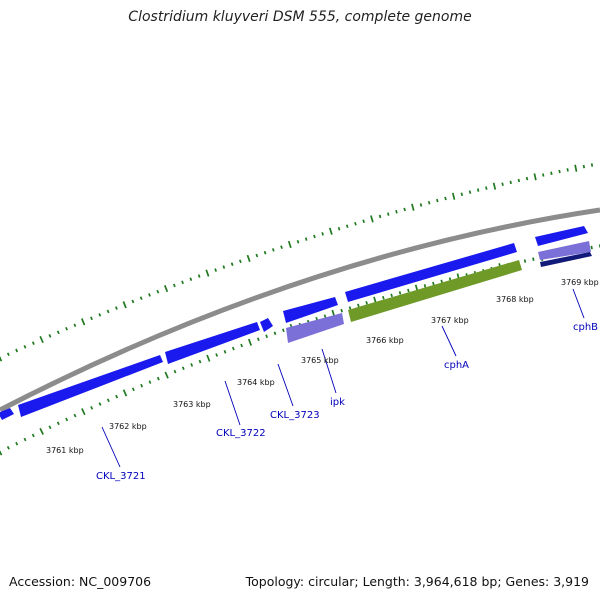 The height and width of the screenshot is (600, 600). What do you see at coordinates (385, 340) in the screenshot?
I see `coordinate-label: 3766 kbp` at bounding box center [385, 340].